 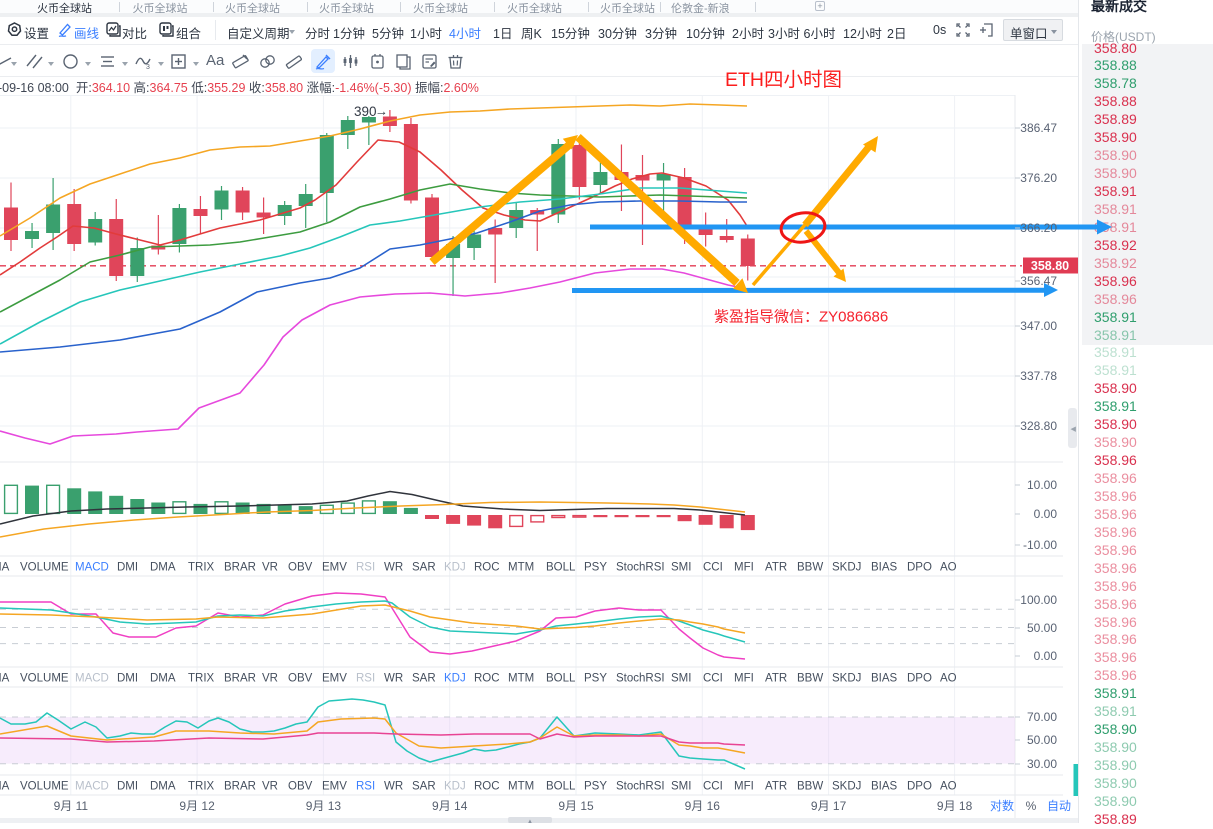 What do you see at coordinates (829, 806) in the screenshot?
I see `svg-text: 9月 17` at bounding box center [829, 806].